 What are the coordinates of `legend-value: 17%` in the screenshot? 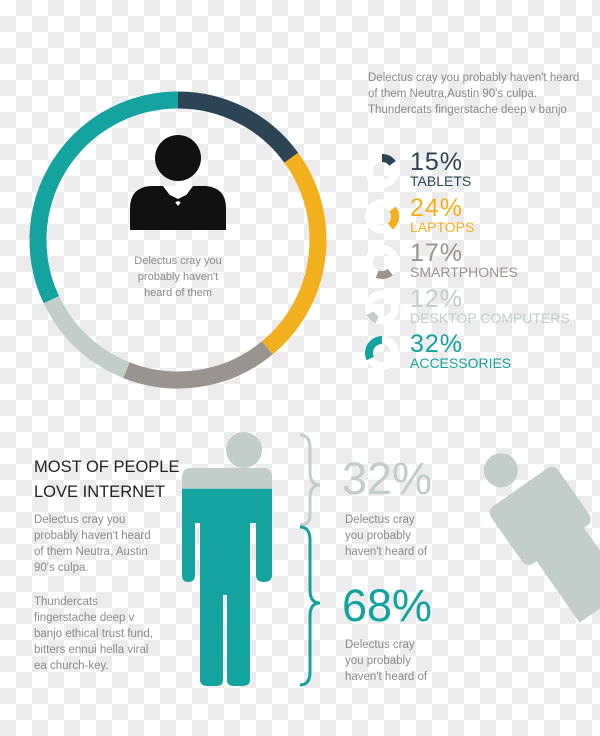 It's located at (437, 253).